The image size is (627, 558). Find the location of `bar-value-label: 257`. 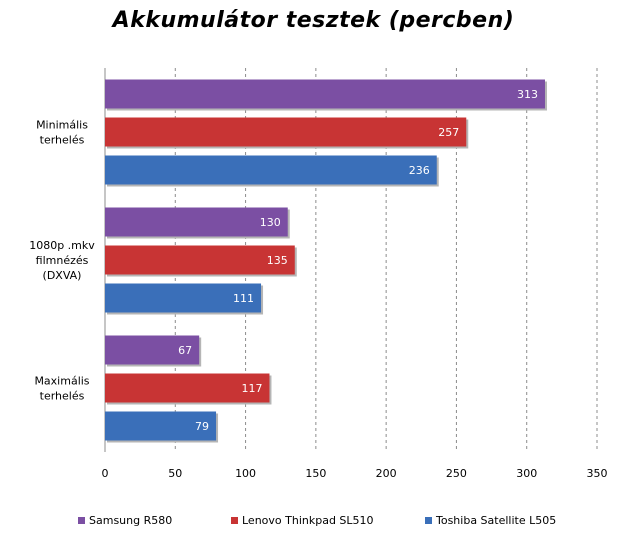

bar-value-label: 257 is located at coordinates (448, 132).